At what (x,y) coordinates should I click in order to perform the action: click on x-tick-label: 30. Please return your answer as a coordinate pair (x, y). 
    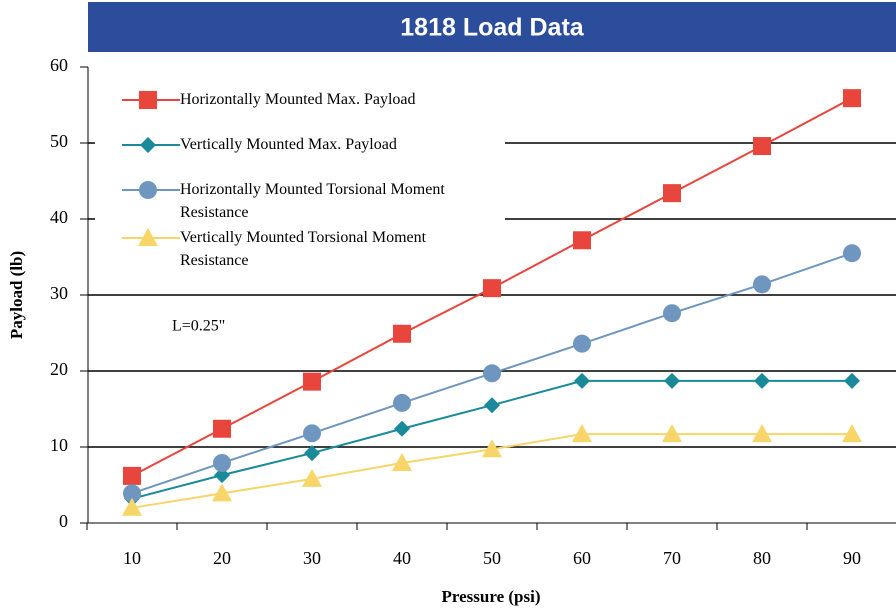
    Looking at the image, I should click on (312, 558).